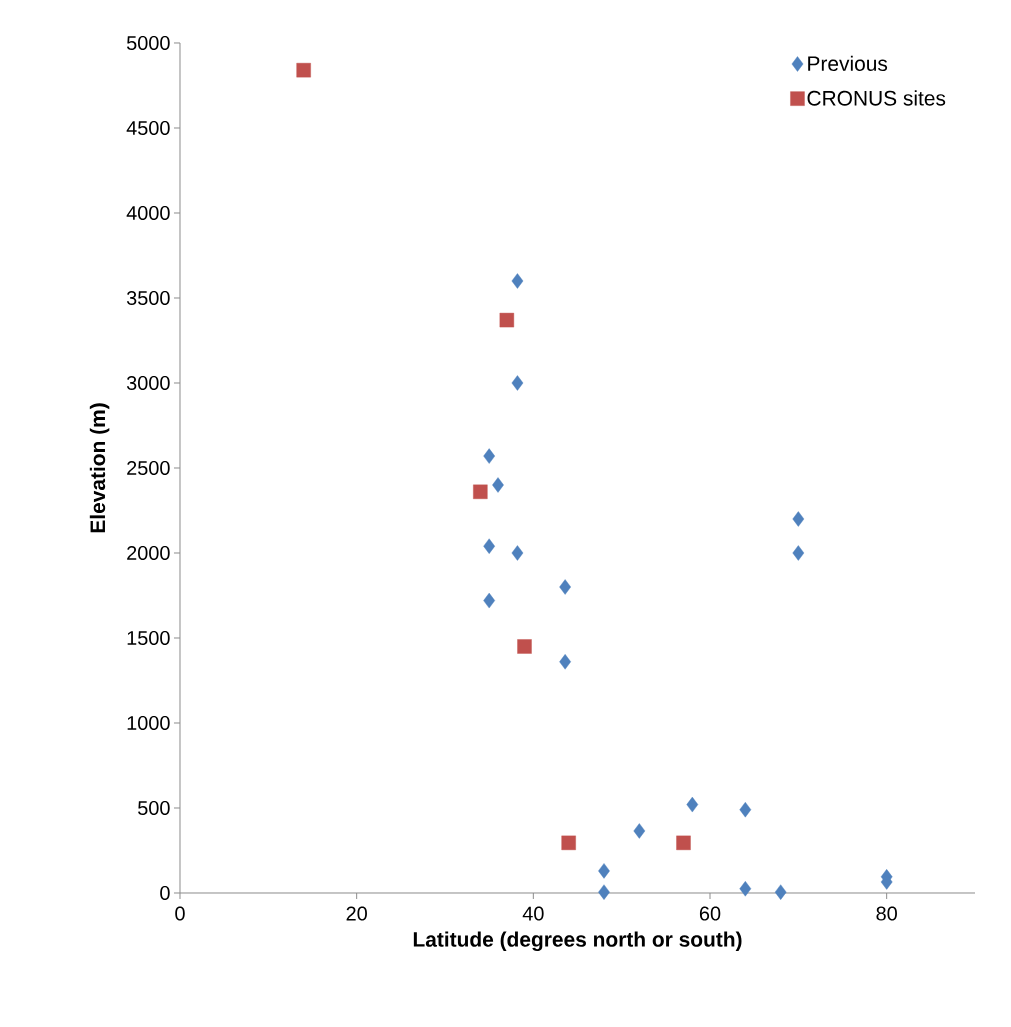 The height and width of the screenshot is (1027, 1011). Describe the element at coordinates (148, 128) in the screenshot. I see `y-tick-label: 4500` at that location.